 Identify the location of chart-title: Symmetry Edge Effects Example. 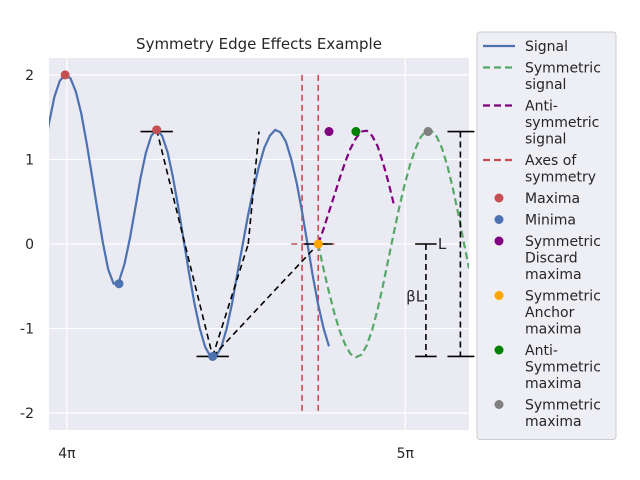
(259, 44).